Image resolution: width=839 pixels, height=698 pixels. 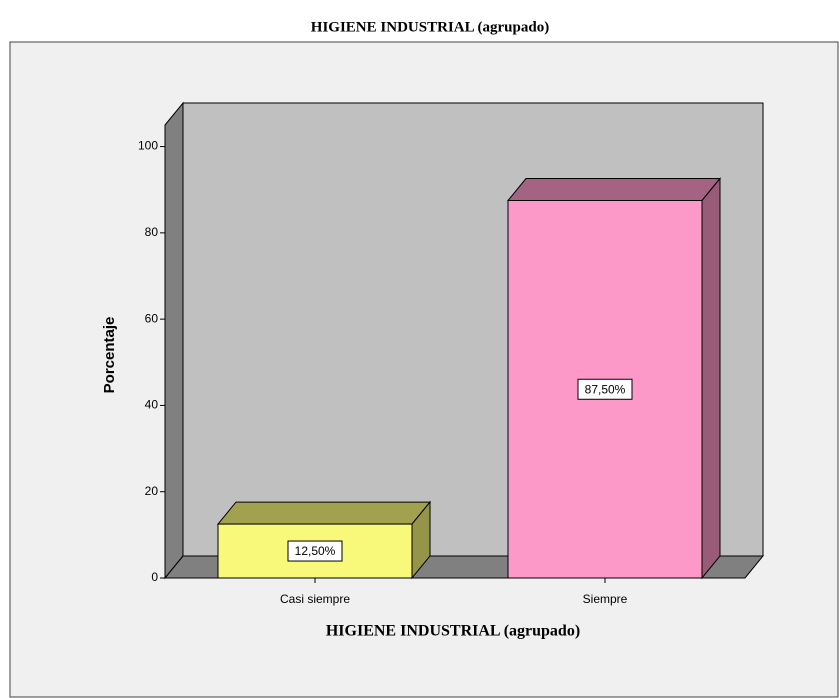 I want to click on y-tick-label: 0, so click(x=154, y=577).